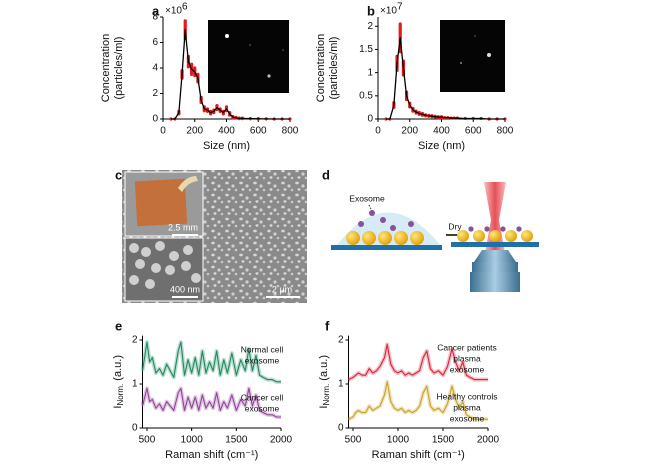 Image resolution: width=660 pixels, height=471 pixels. What do you see at coordinates (118, 174) in the screenshot?
I see `panel-letter: c` at bounding box center [118, 174].